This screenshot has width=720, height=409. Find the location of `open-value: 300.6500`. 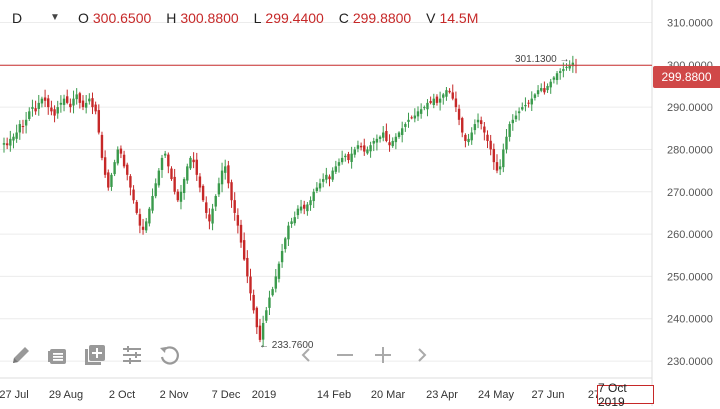

open-value: 300.6500 is located at coordinates (122, 18).